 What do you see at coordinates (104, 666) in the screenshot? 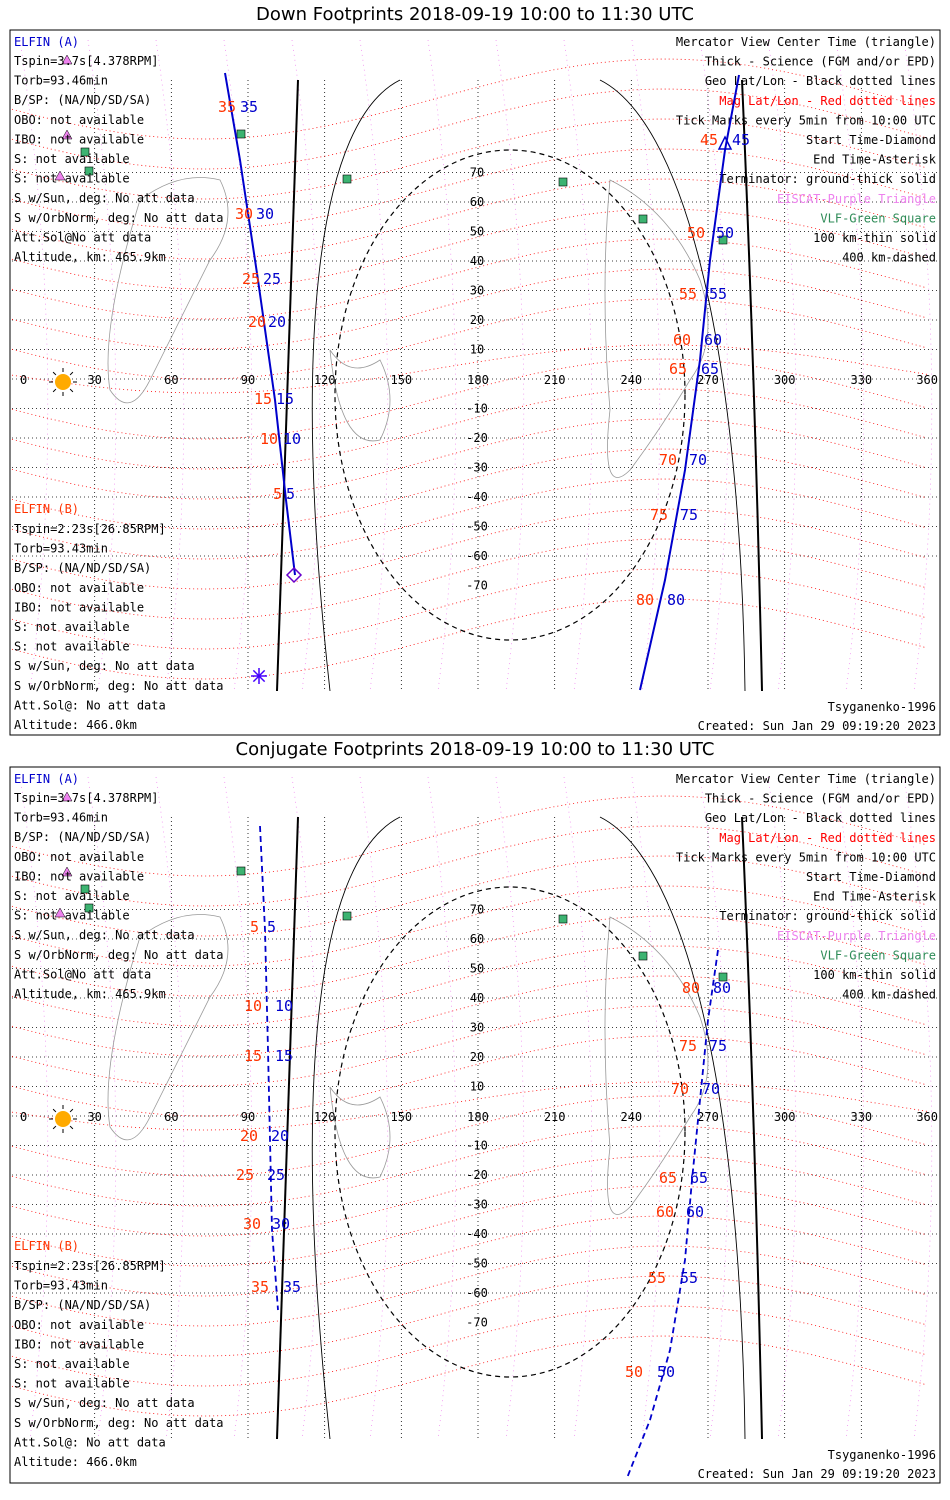
I see `elfin-b-info-line: S w/Sun, deg: No att data` at bounding box center [104, 666].